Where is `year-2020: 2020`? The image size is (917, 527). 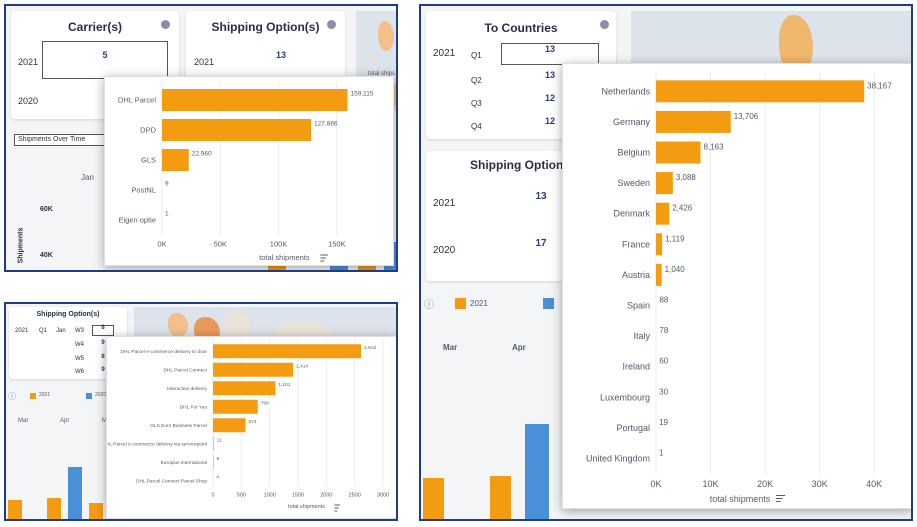
year-2020: 2020 is located at coordinates (444, 250).